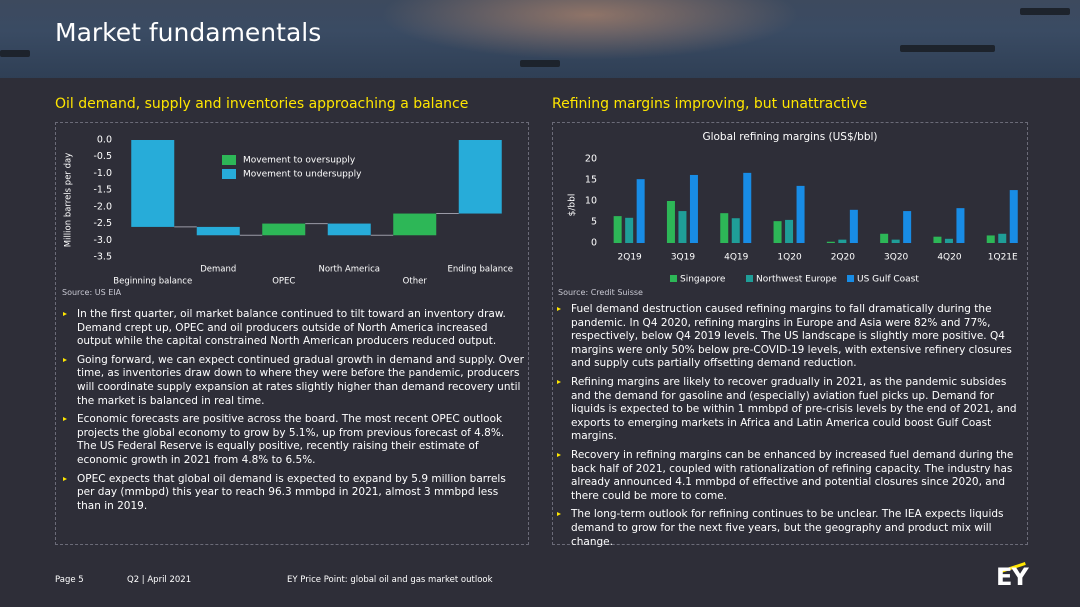 This screenshot has width=1080, height=607. Describe the element at coordinates (480, 270) in the screenshot. I see `x-tick-label: Ending balance` at that location.